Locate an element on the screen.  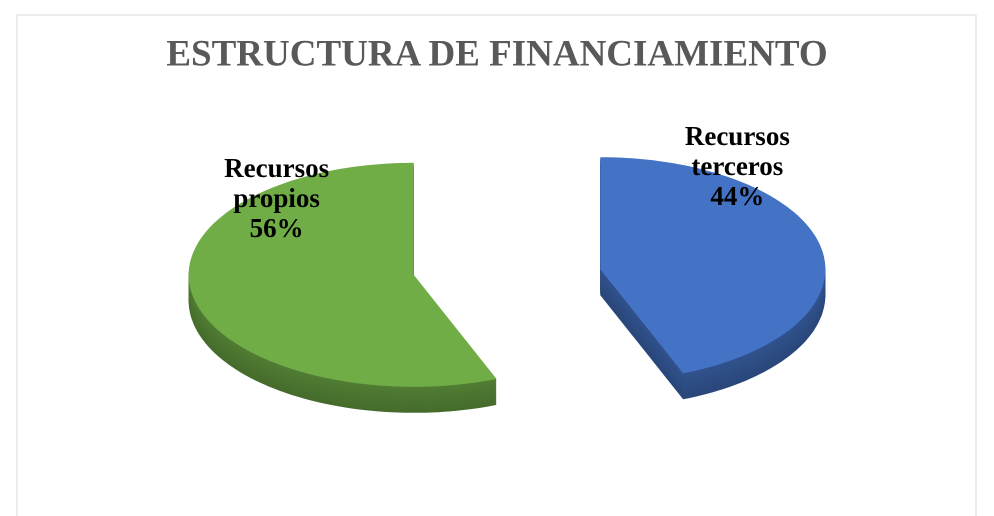
label-category: Recursos terceros is located at coordinates (737, 151).